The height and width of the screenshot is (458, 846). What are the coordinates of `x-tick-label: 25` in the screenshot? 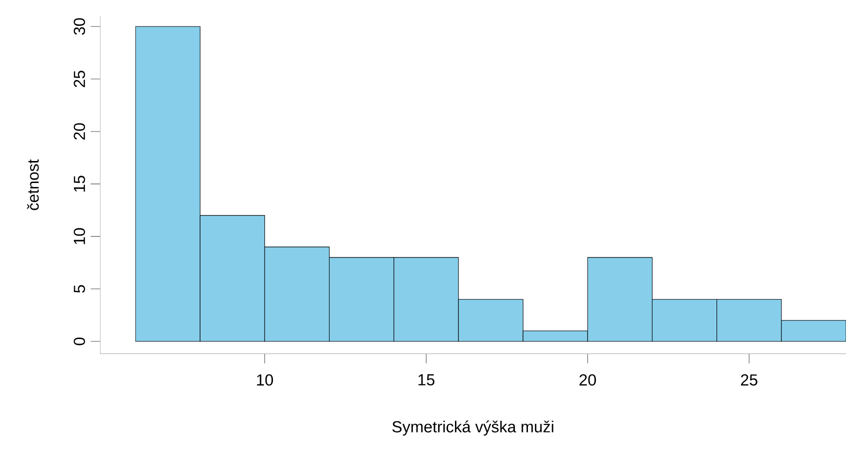 It's located at (749, 380).